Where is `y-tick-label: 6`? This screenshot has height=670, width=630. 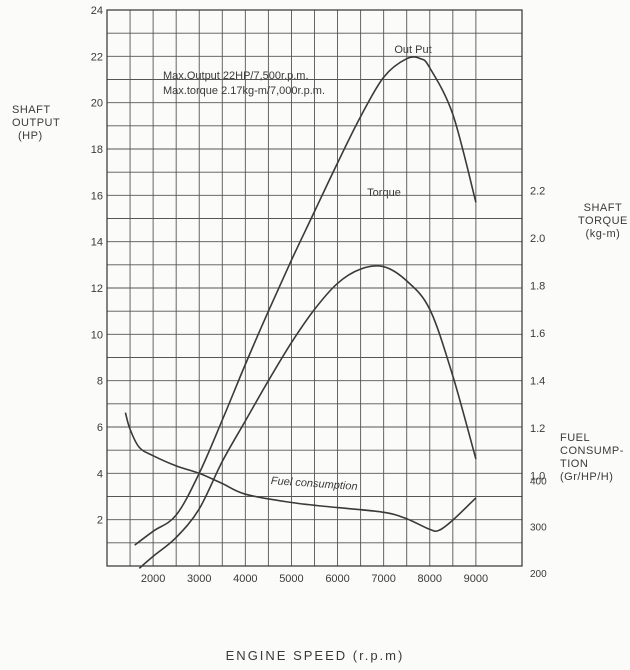 y-tick-label: 6 is located at coordinates (100, 428).